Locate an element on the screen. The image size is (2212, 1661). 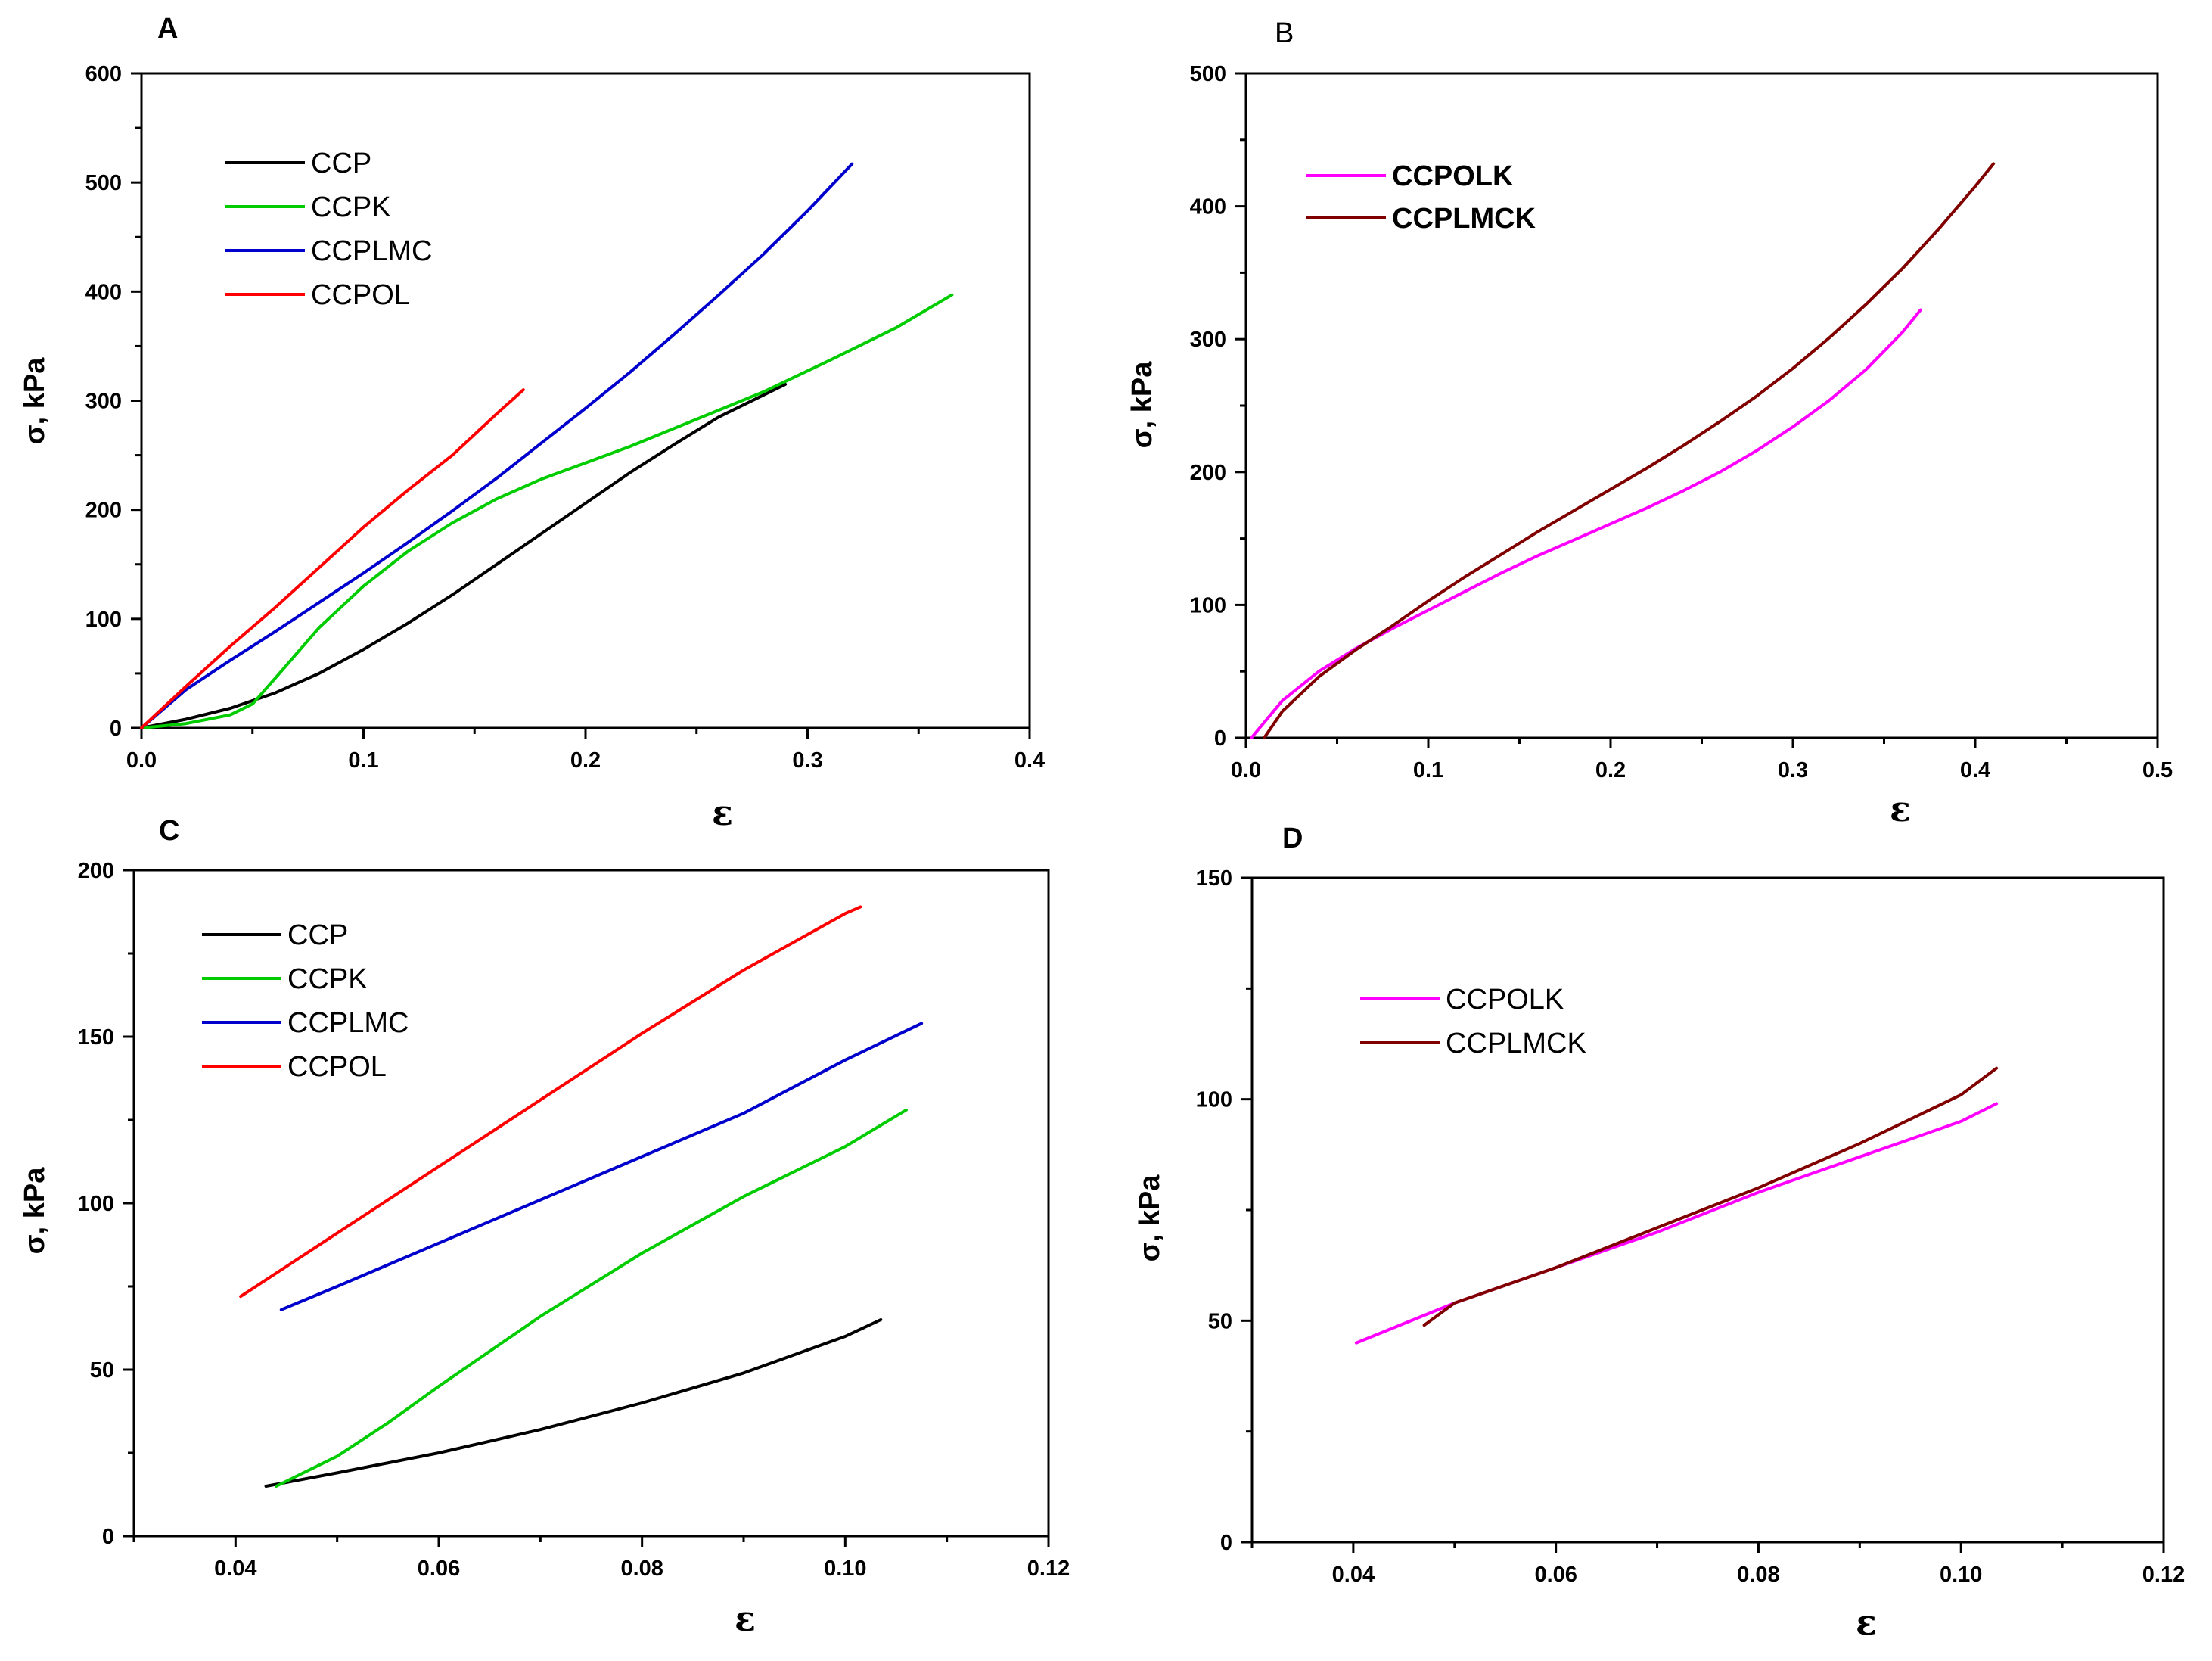
panel-letter: D is located at coordinates (1292, 838).